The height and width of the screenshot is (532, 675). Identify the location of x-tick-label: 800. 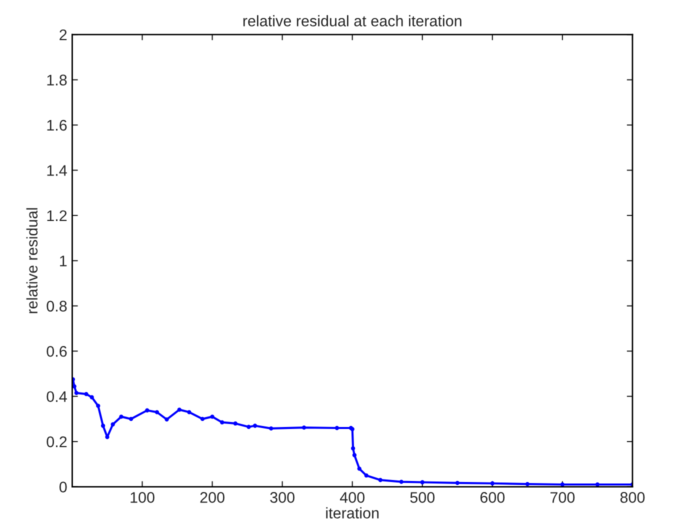
(632, 497).